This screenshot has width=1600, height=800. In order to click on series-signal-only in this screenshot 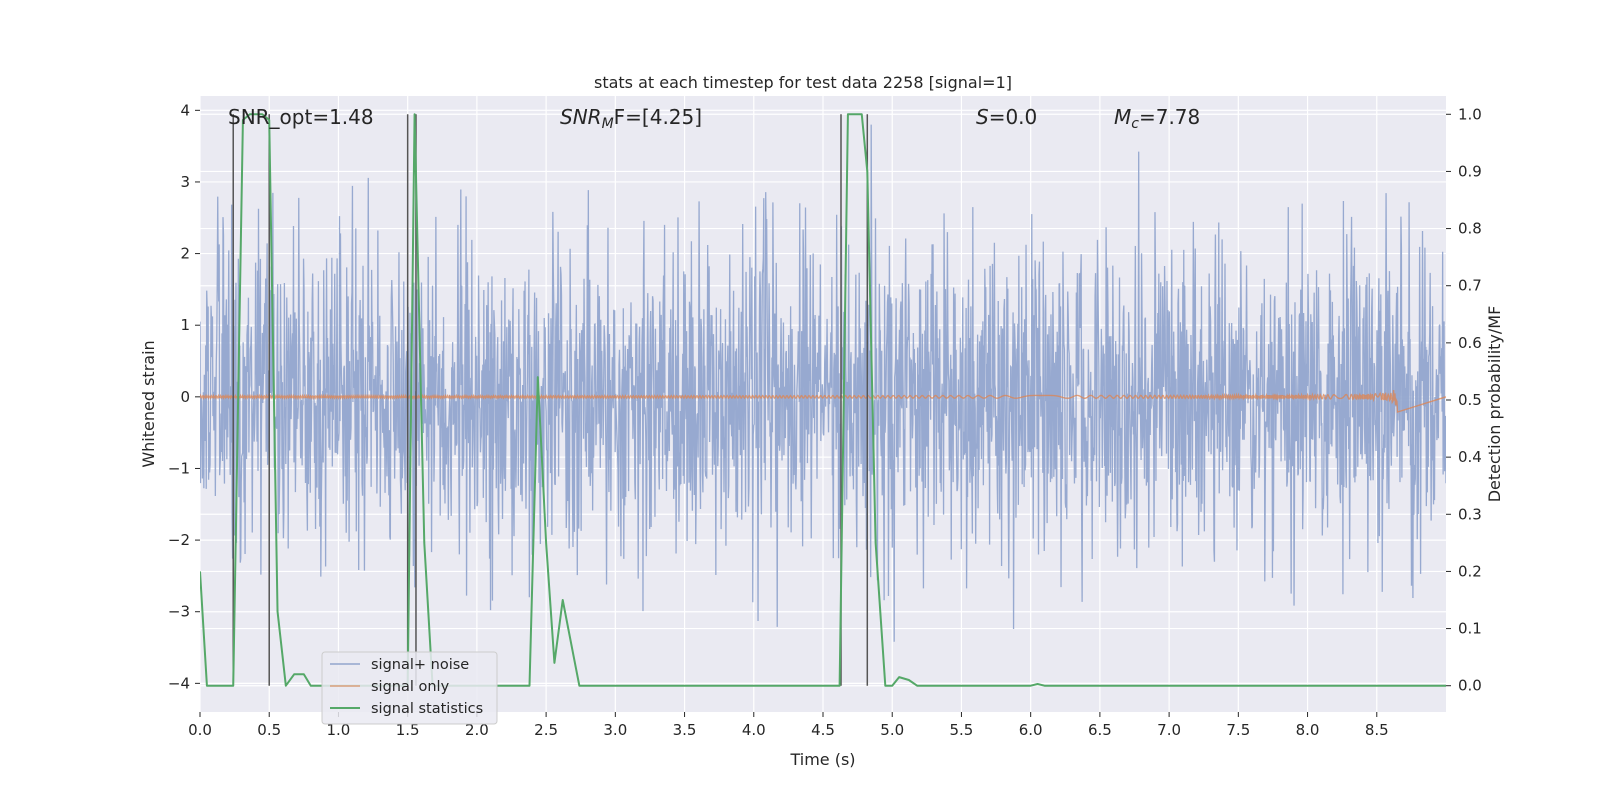, I will do `click(823, 401)`.